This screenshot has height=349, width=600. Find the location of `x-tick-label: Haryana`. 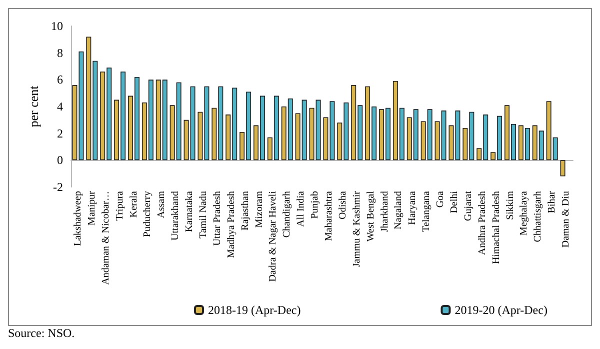

x-tick-label: Haryana is located at coordinates (412, 207).